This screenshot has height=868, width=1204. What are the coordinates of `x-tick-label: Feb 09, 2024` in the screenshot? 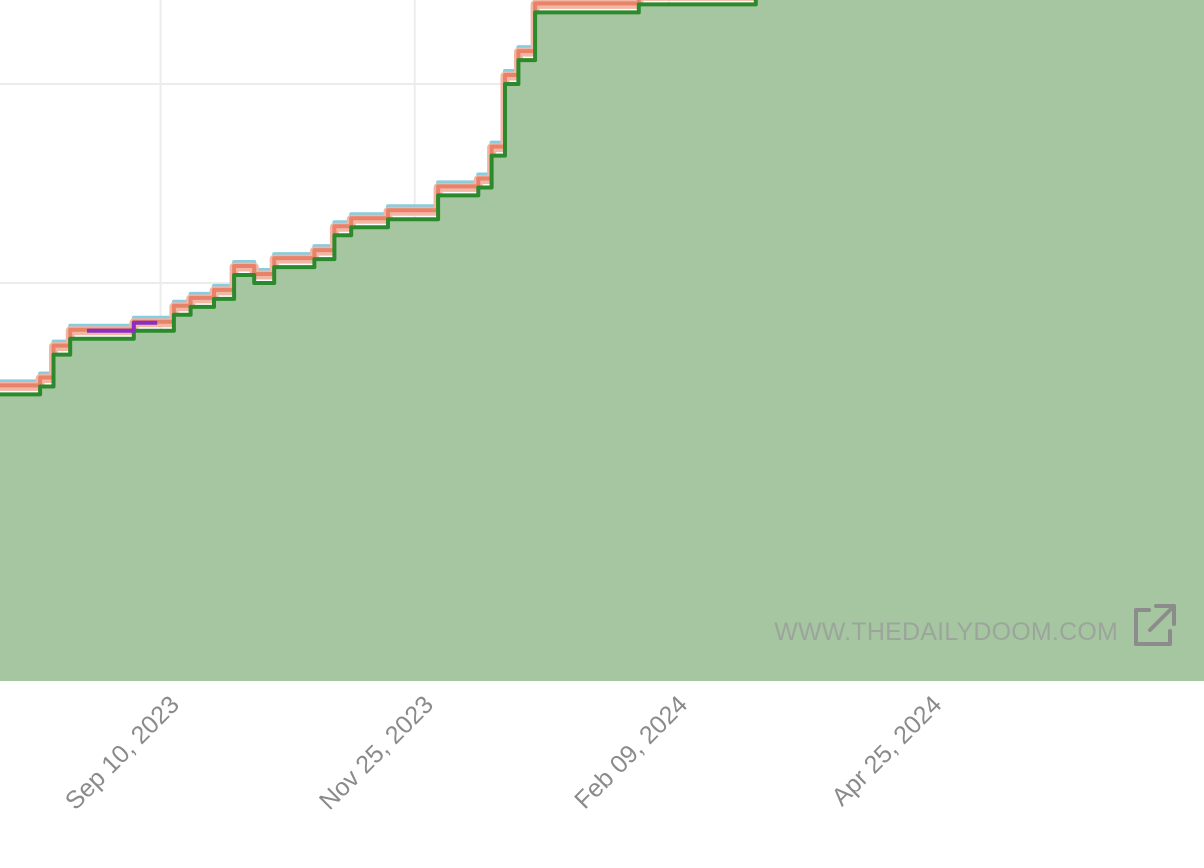 It's located at (631, 752).